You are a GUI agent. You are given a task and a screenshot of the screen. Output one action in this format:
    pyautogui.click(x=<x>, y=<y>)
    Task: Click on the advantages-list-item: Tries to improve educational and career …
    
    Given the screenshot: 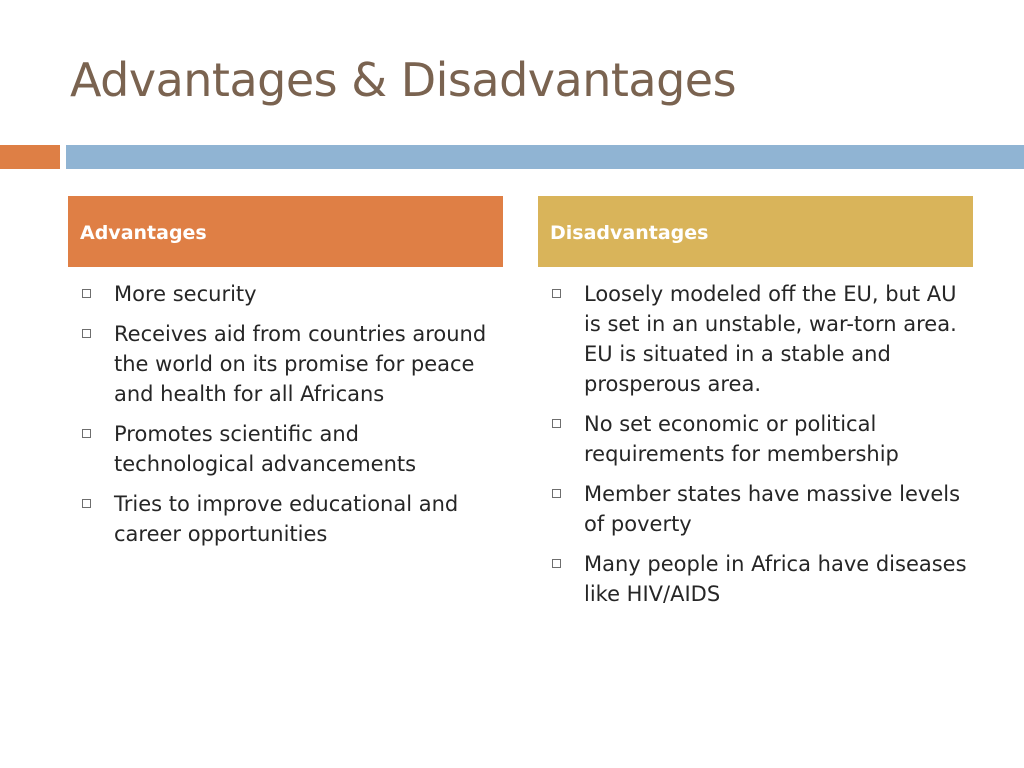 What is the action you would take?
    pyautogui.click(x=285, y=519)
    